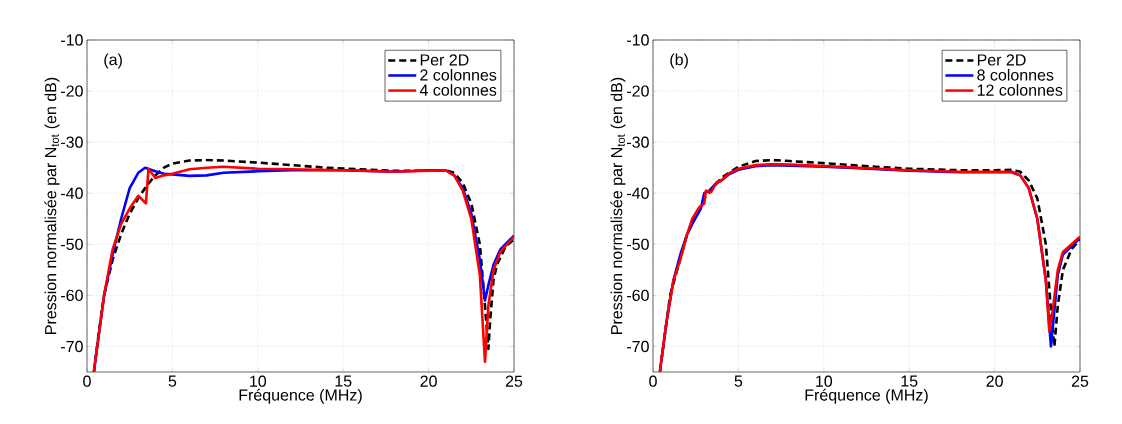 This screenshot has height=424, width=1122. Describe the element at coordinates (458, 74) in the screenshot. I see `legend-label: 2 colonnes` at that location.